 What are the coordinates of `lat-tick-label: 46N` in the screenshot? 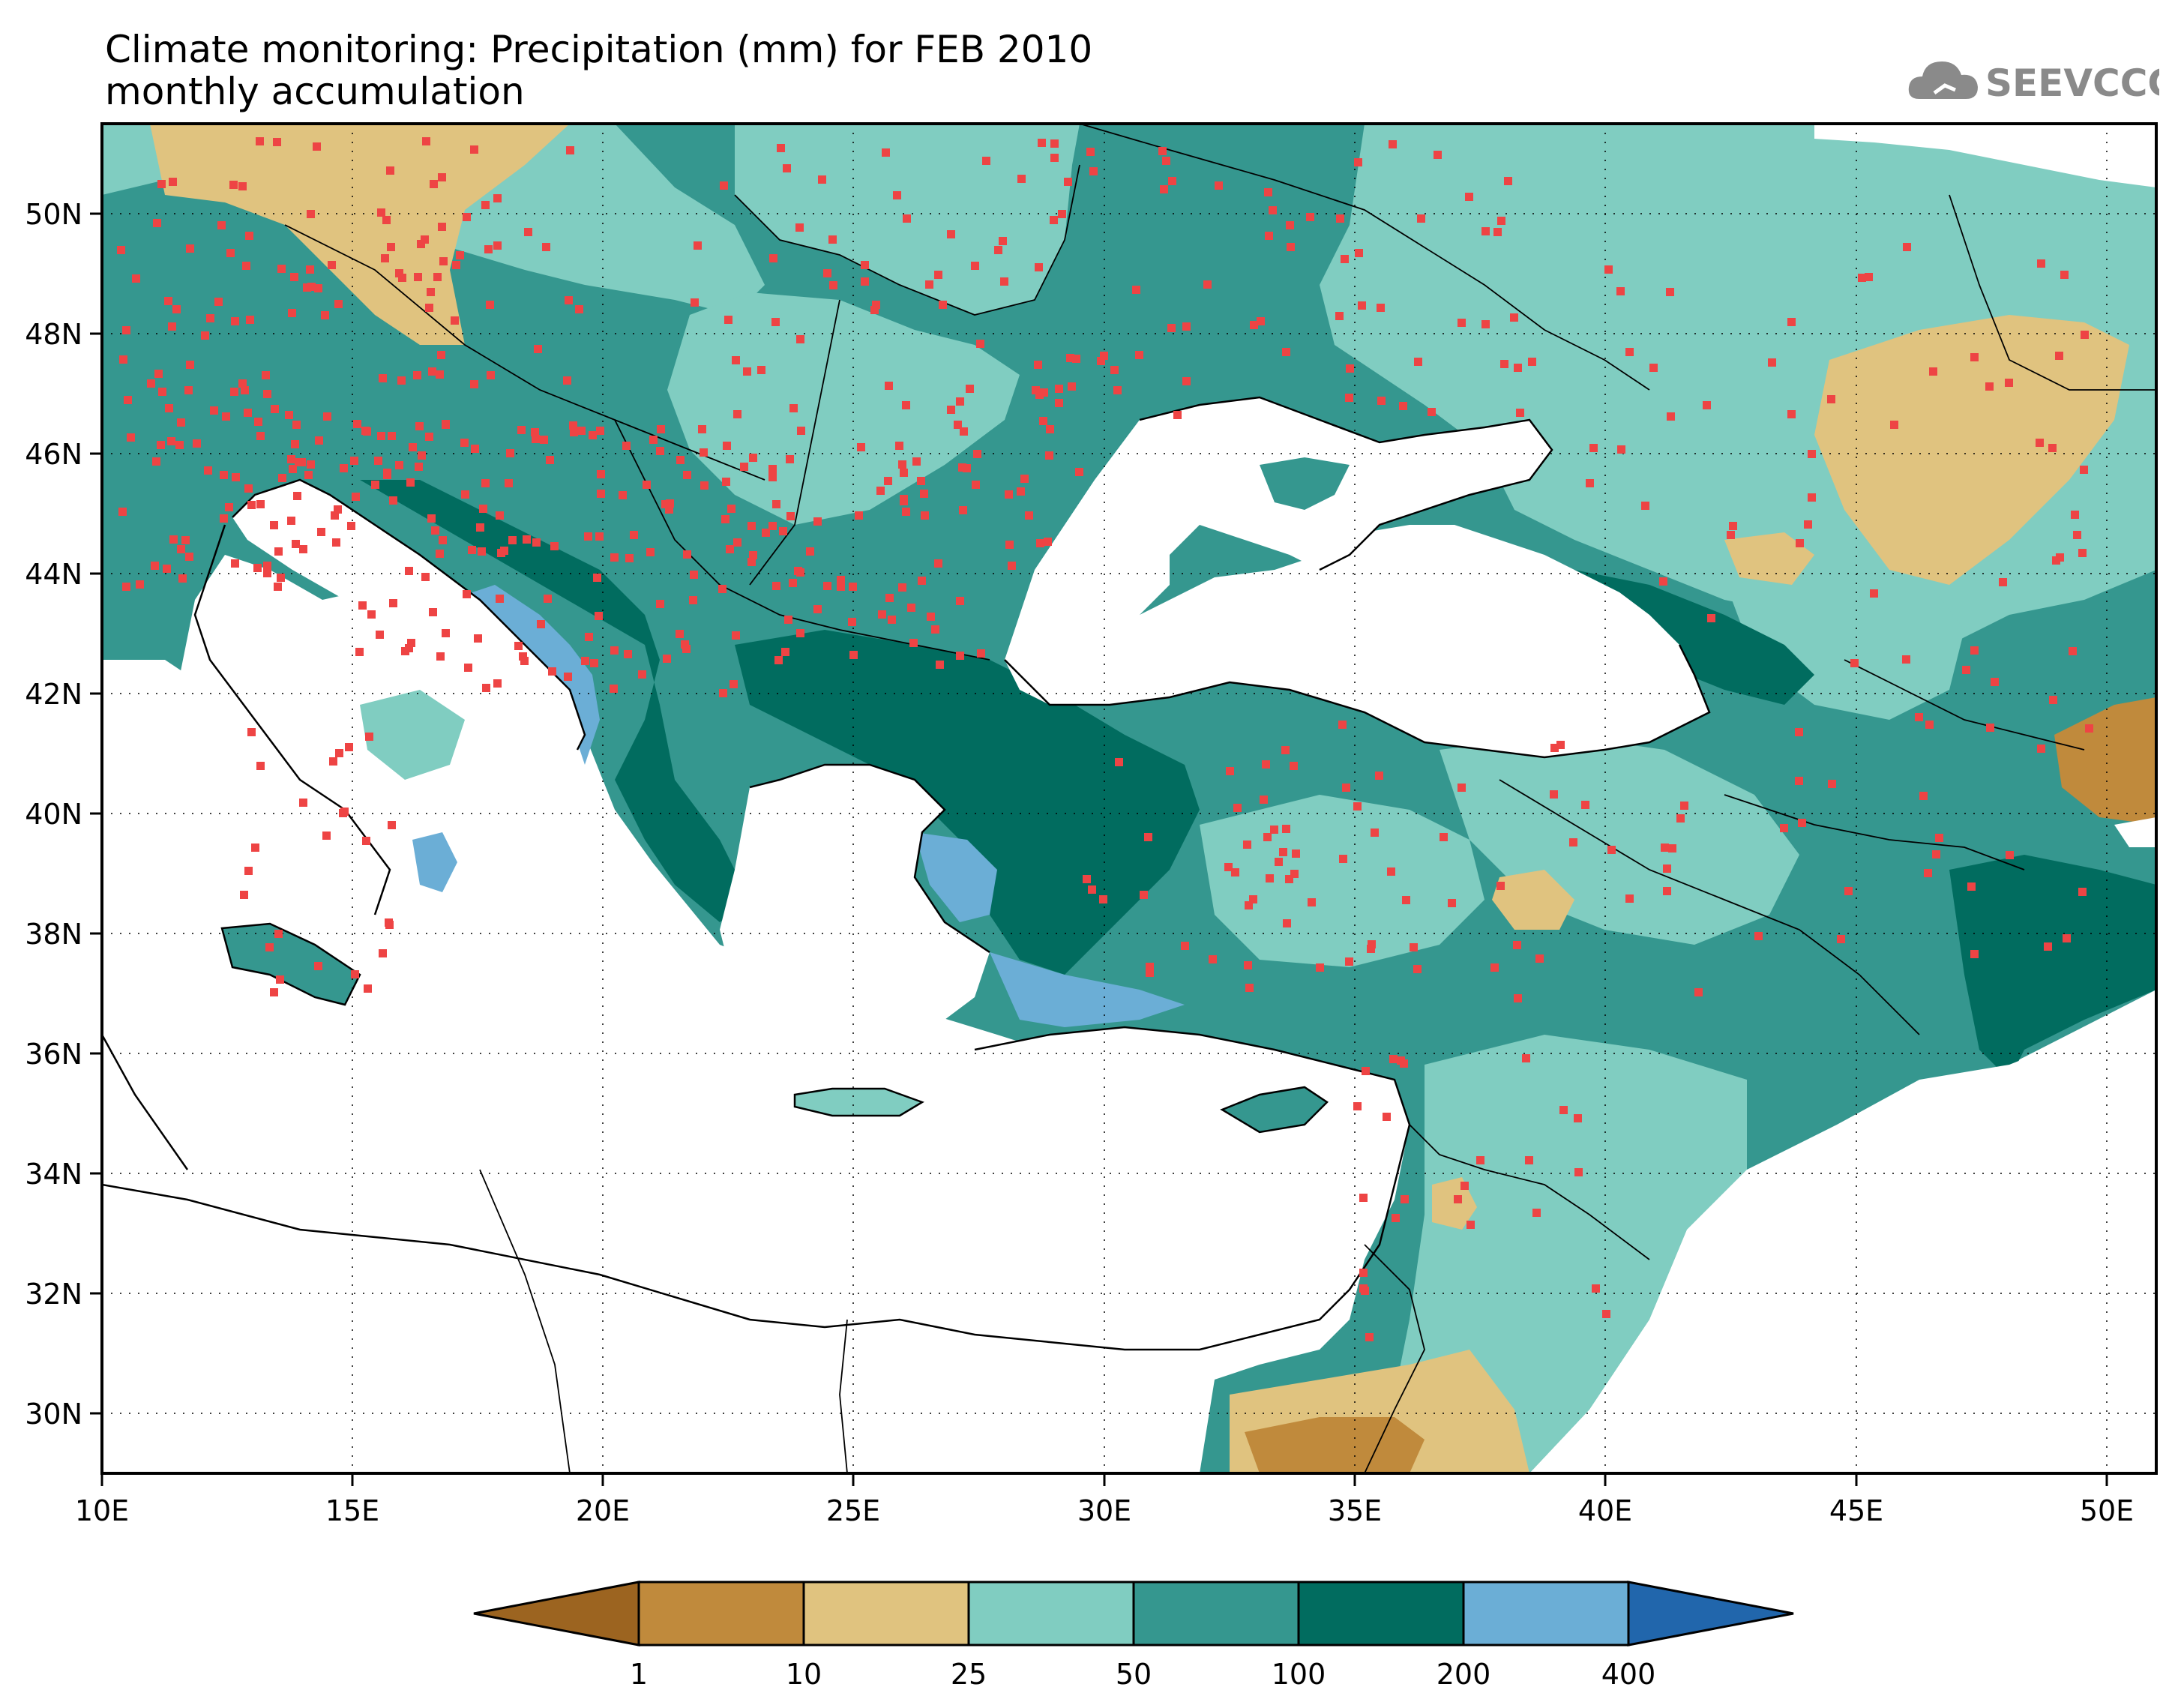 It's located at (53, 454).